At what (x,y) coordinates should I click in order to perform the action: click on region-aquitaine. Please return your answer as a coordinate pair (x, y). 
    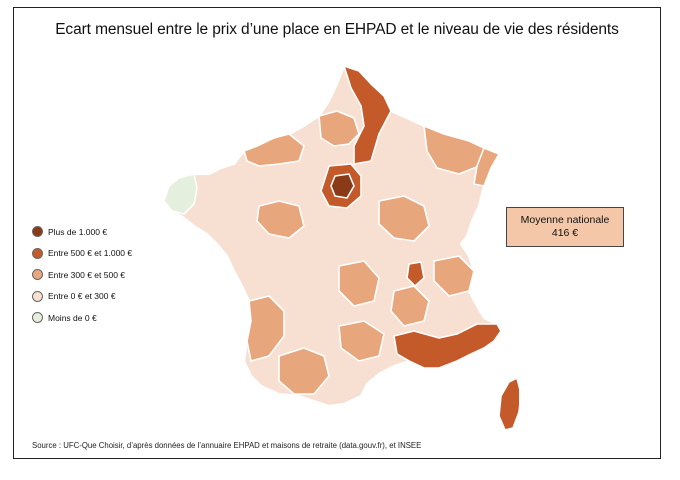
    Looking at the image, I should click on (265, 328).